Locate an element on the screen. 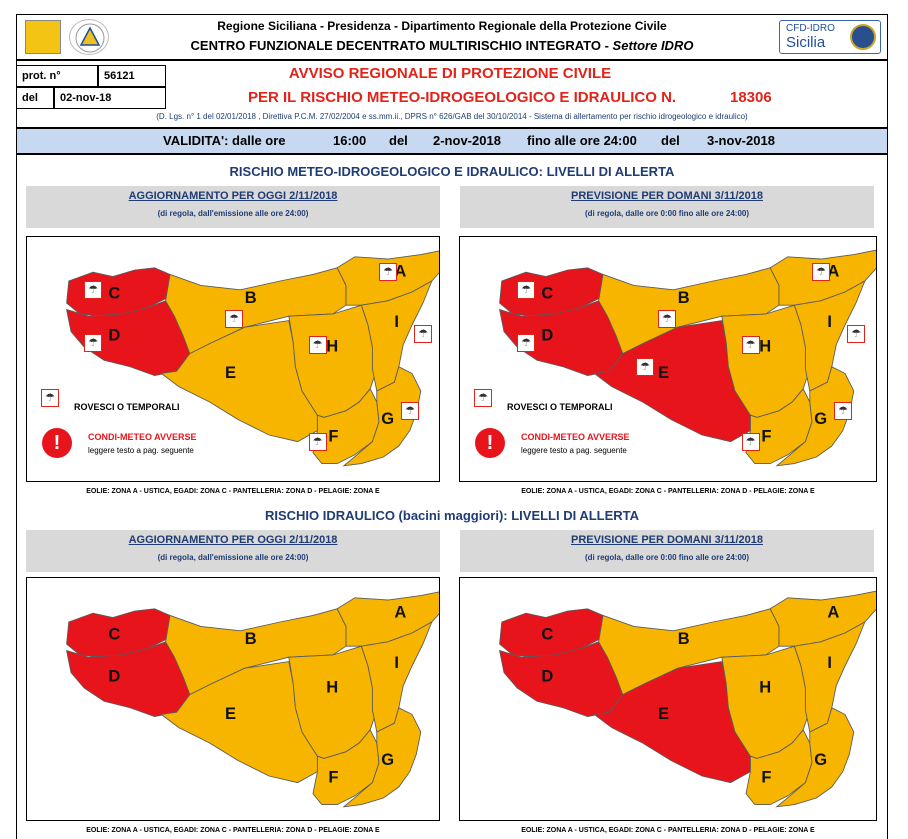  legend-storms-1: ROVESCI O TEMPORALI is located at coordinates (127, 407).